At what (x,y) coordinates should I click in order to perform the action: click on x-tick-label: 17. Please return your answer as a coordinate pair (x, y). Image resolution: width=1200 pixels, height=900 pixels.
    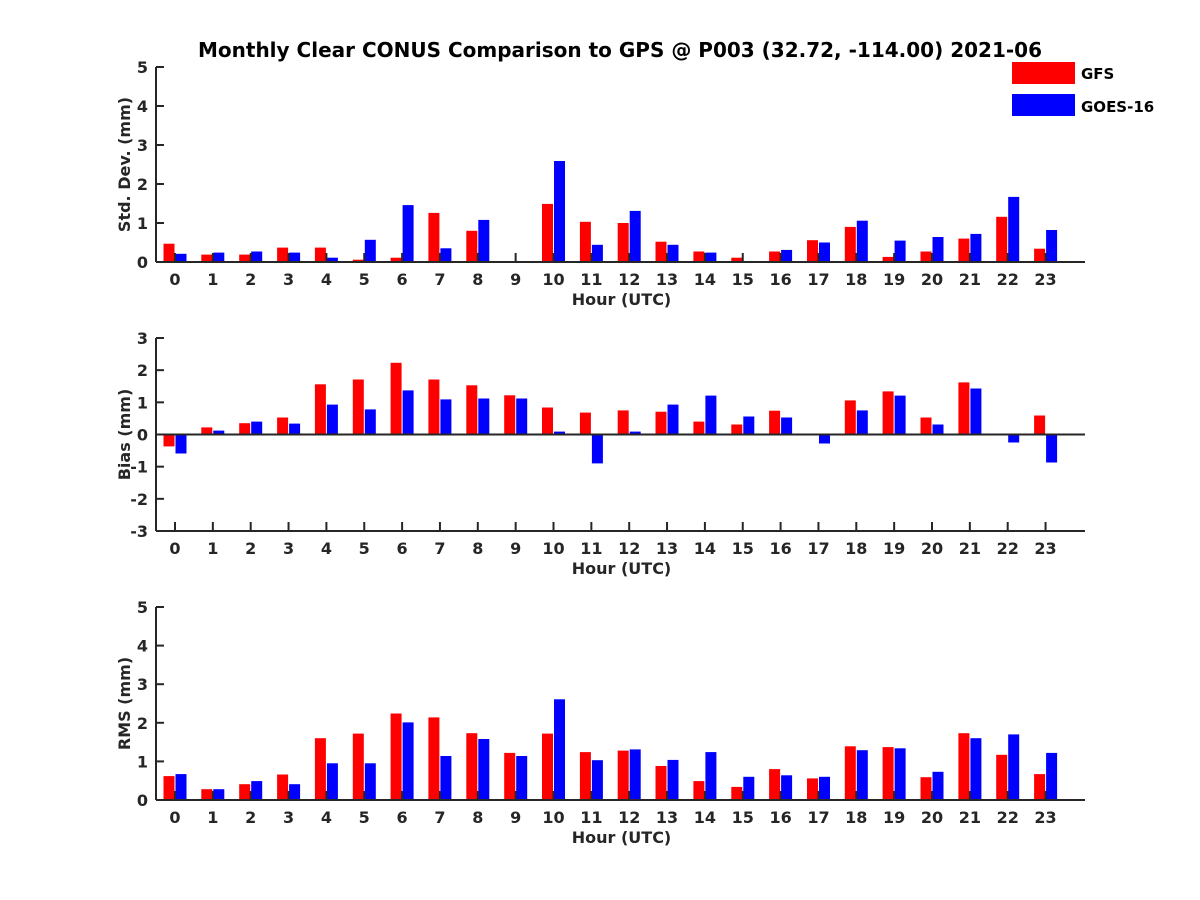
    Looking at the image, I should click on (818, 817).